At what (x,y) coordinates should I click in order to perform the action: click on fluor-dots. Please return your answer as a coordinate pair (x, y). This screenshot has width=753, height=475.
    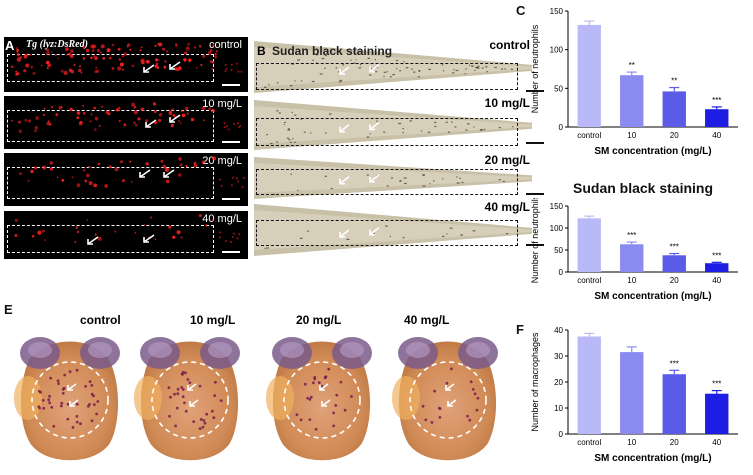
    Looking at the image, I should click on (126, 117).